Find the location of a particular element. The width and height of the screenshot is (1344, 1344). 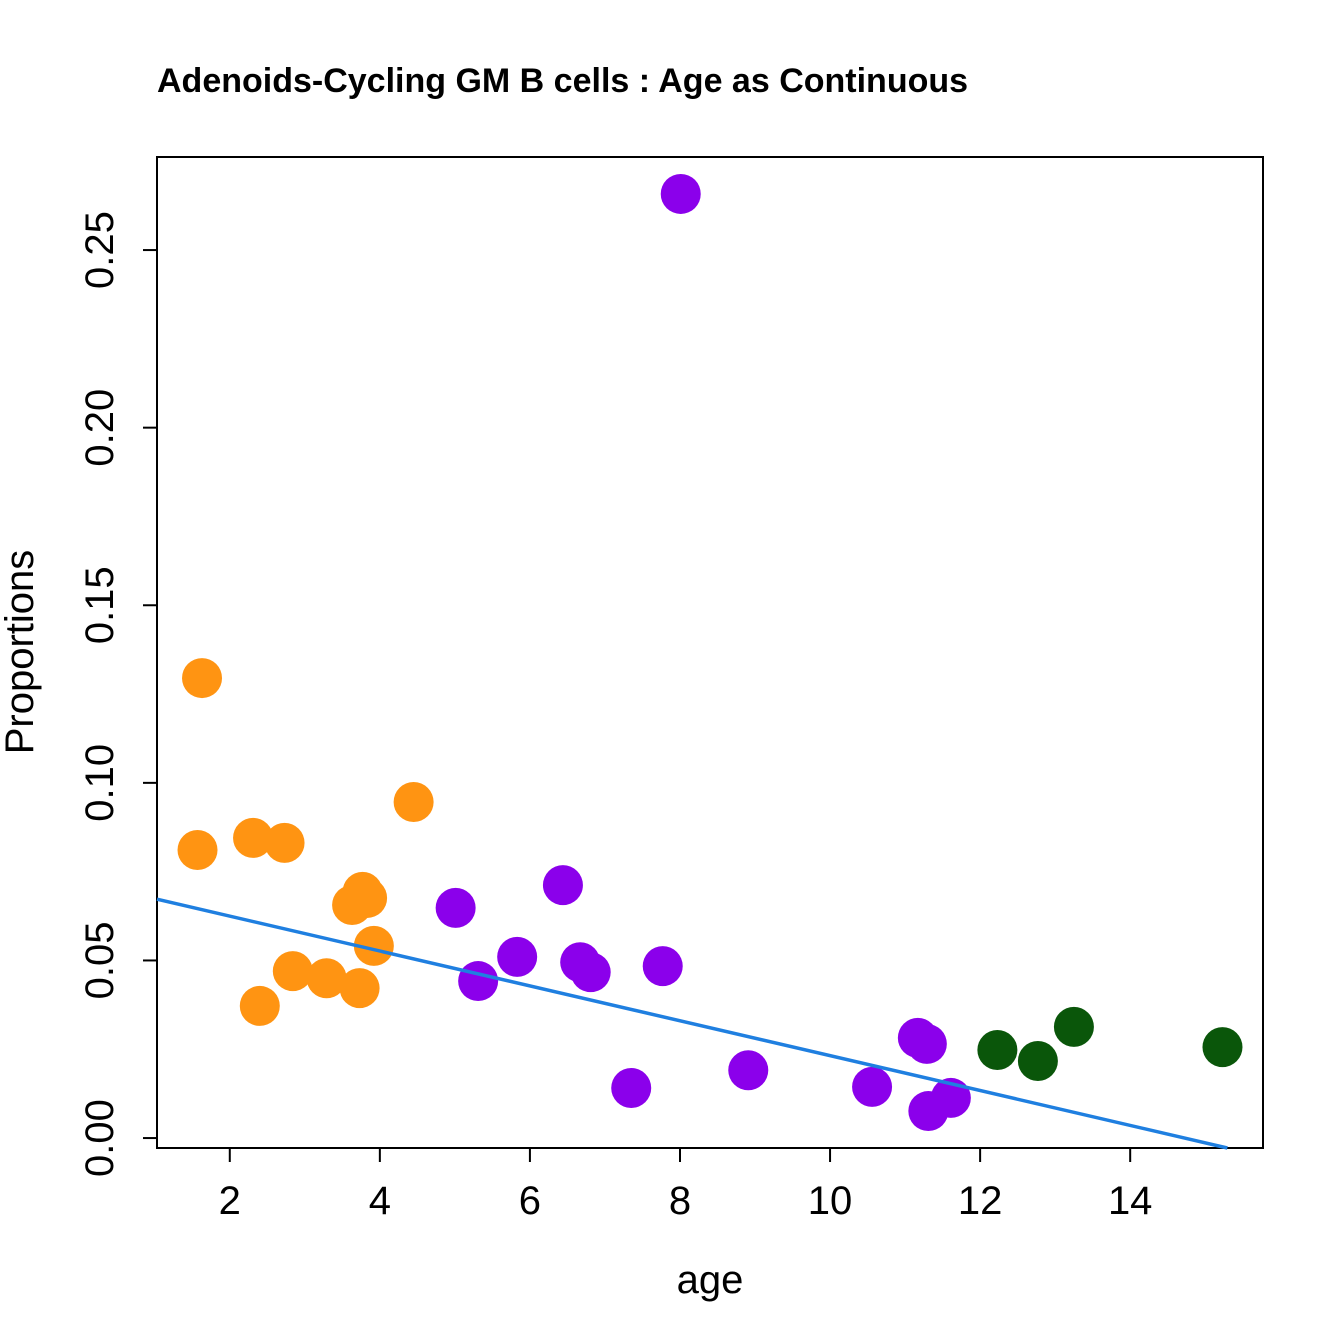

y-tick-label: 0.10 is located at coordinates (100, 783).